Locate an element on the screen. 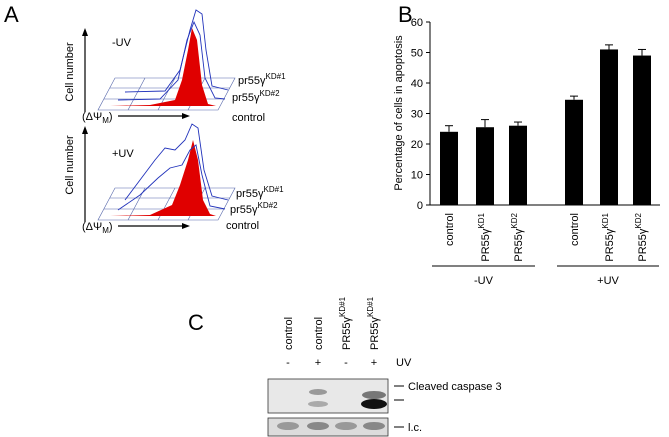 This screenshot has height=437, width=669. y-tick-label: 20 is located at coordinates (417, 145).